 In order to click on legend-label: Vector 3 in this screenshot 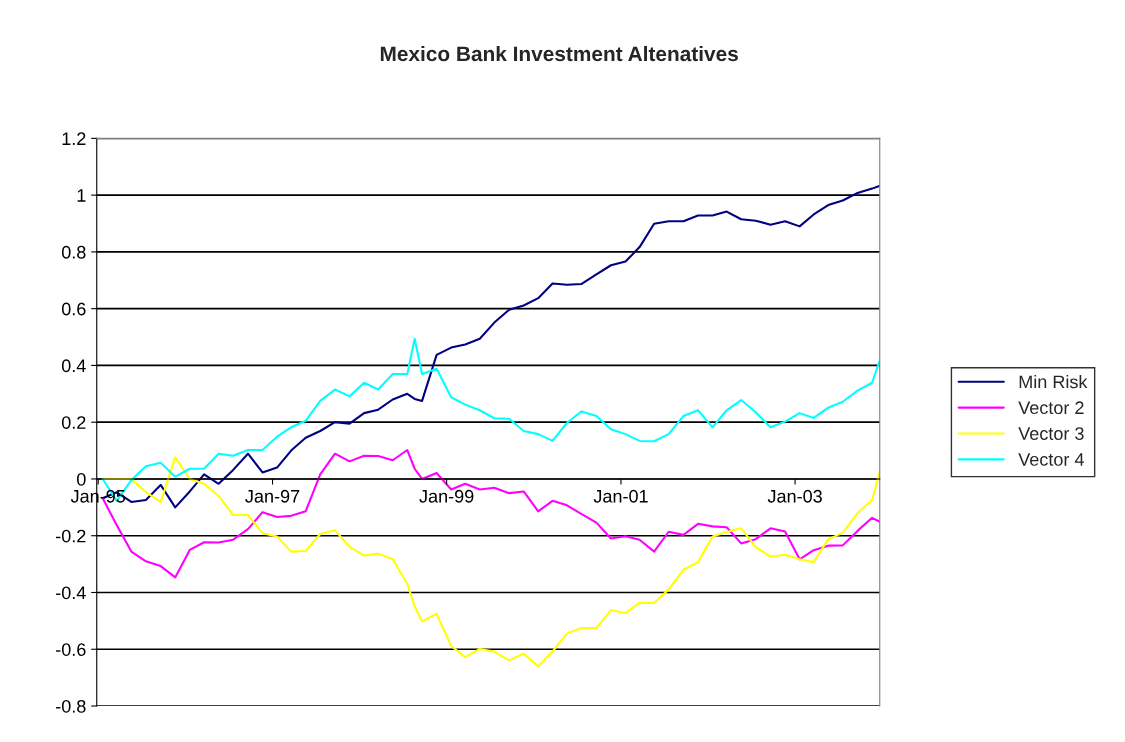, I will do `click(1051, 433)`.